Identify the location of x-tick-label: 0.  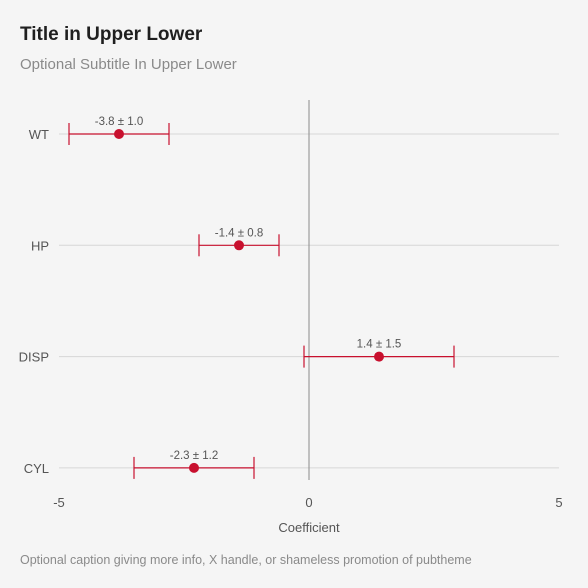
(308, 502).